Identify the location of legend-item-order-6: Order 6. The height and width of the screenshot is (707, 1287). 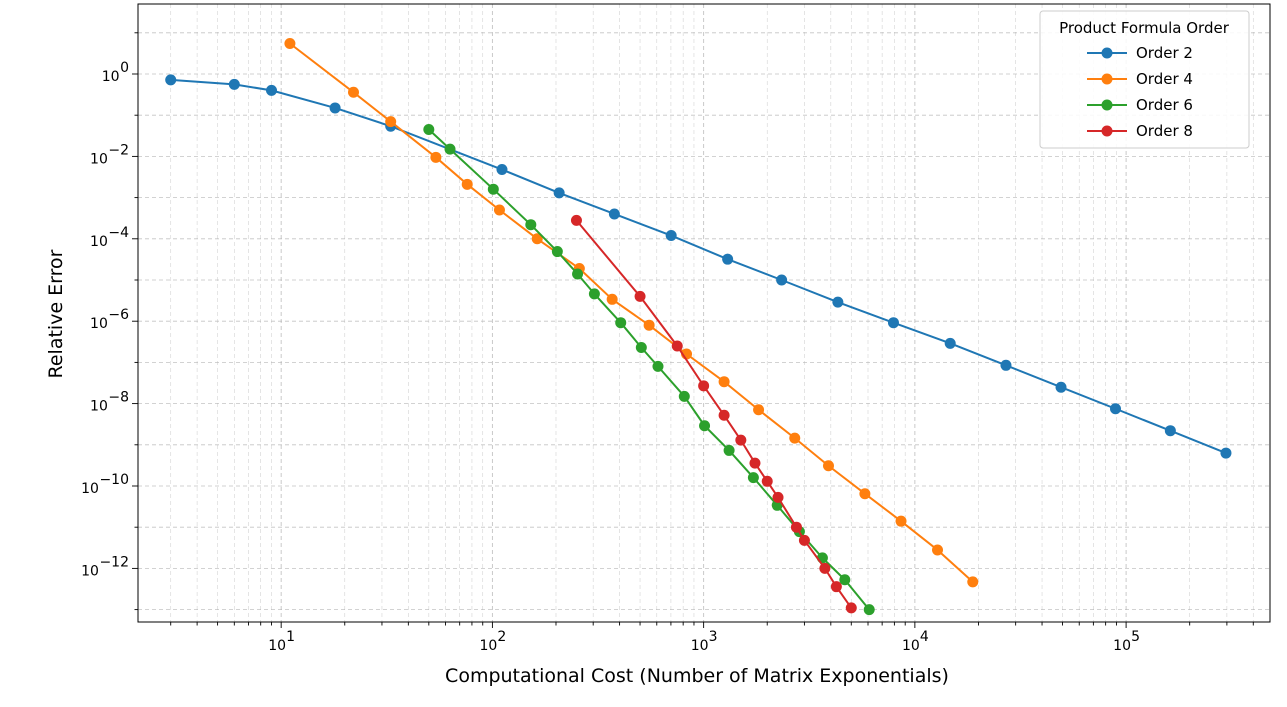
(1140, 105).